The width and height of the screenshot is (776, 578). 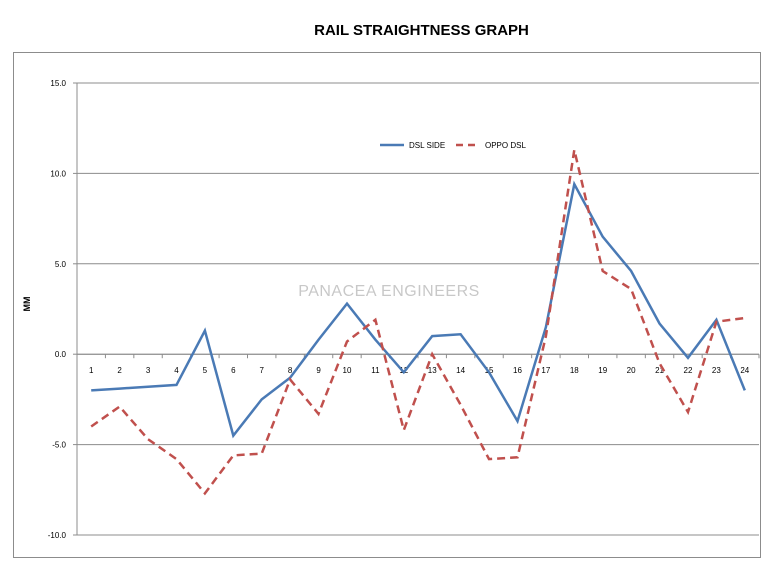 I want to click on x-tick-label: 22, so click(x=688, y=370).